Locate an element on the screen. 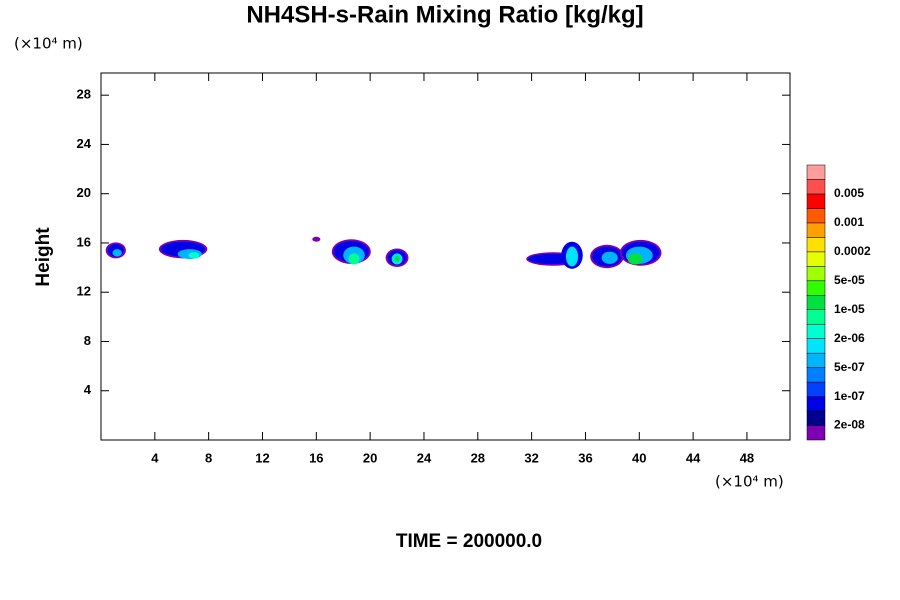 The image size is (900, 600). x-tick-label: 20 is located at coordinates (370, 457).